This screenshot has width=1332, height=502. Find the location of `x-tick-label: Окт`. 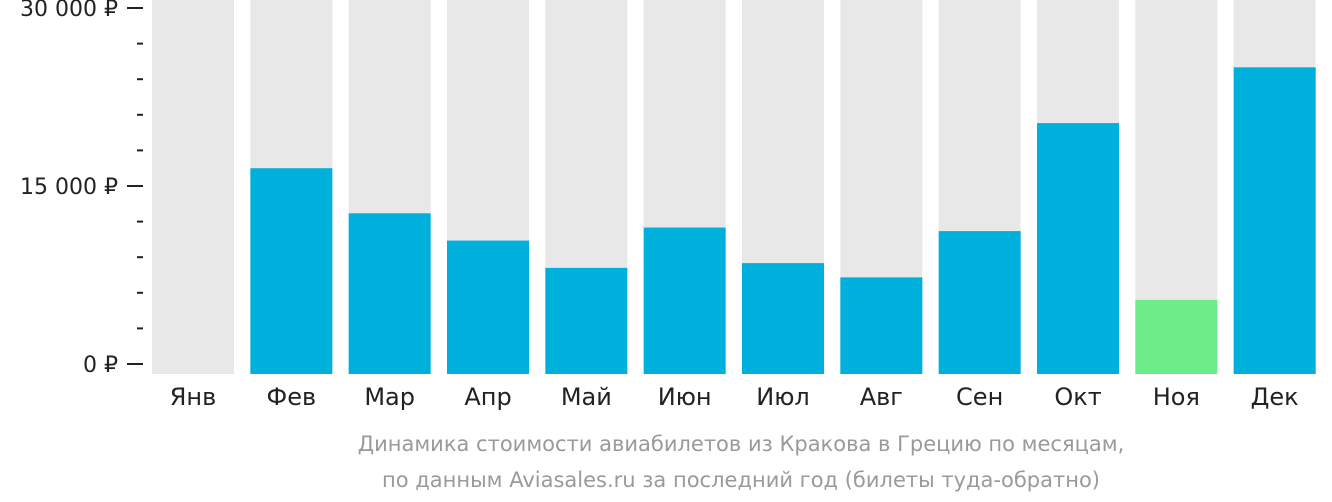

x-tick-label: Окт is located at coordinates (1077, 397).